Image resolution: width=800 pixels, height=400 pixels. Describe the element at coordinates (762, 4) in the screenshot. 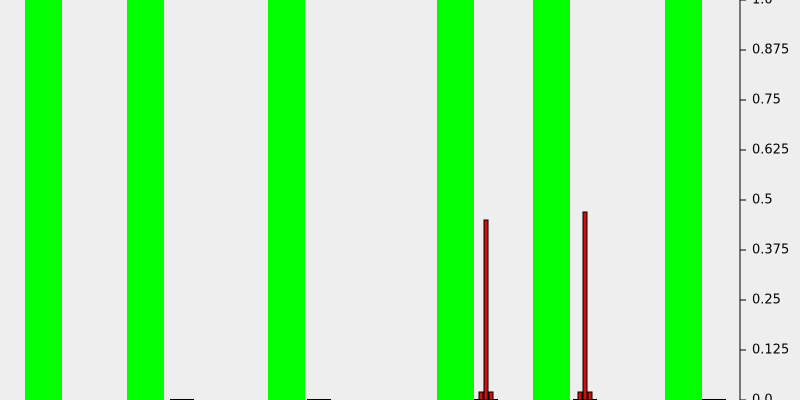

I see `y-tick-label: 1.0` at that location.